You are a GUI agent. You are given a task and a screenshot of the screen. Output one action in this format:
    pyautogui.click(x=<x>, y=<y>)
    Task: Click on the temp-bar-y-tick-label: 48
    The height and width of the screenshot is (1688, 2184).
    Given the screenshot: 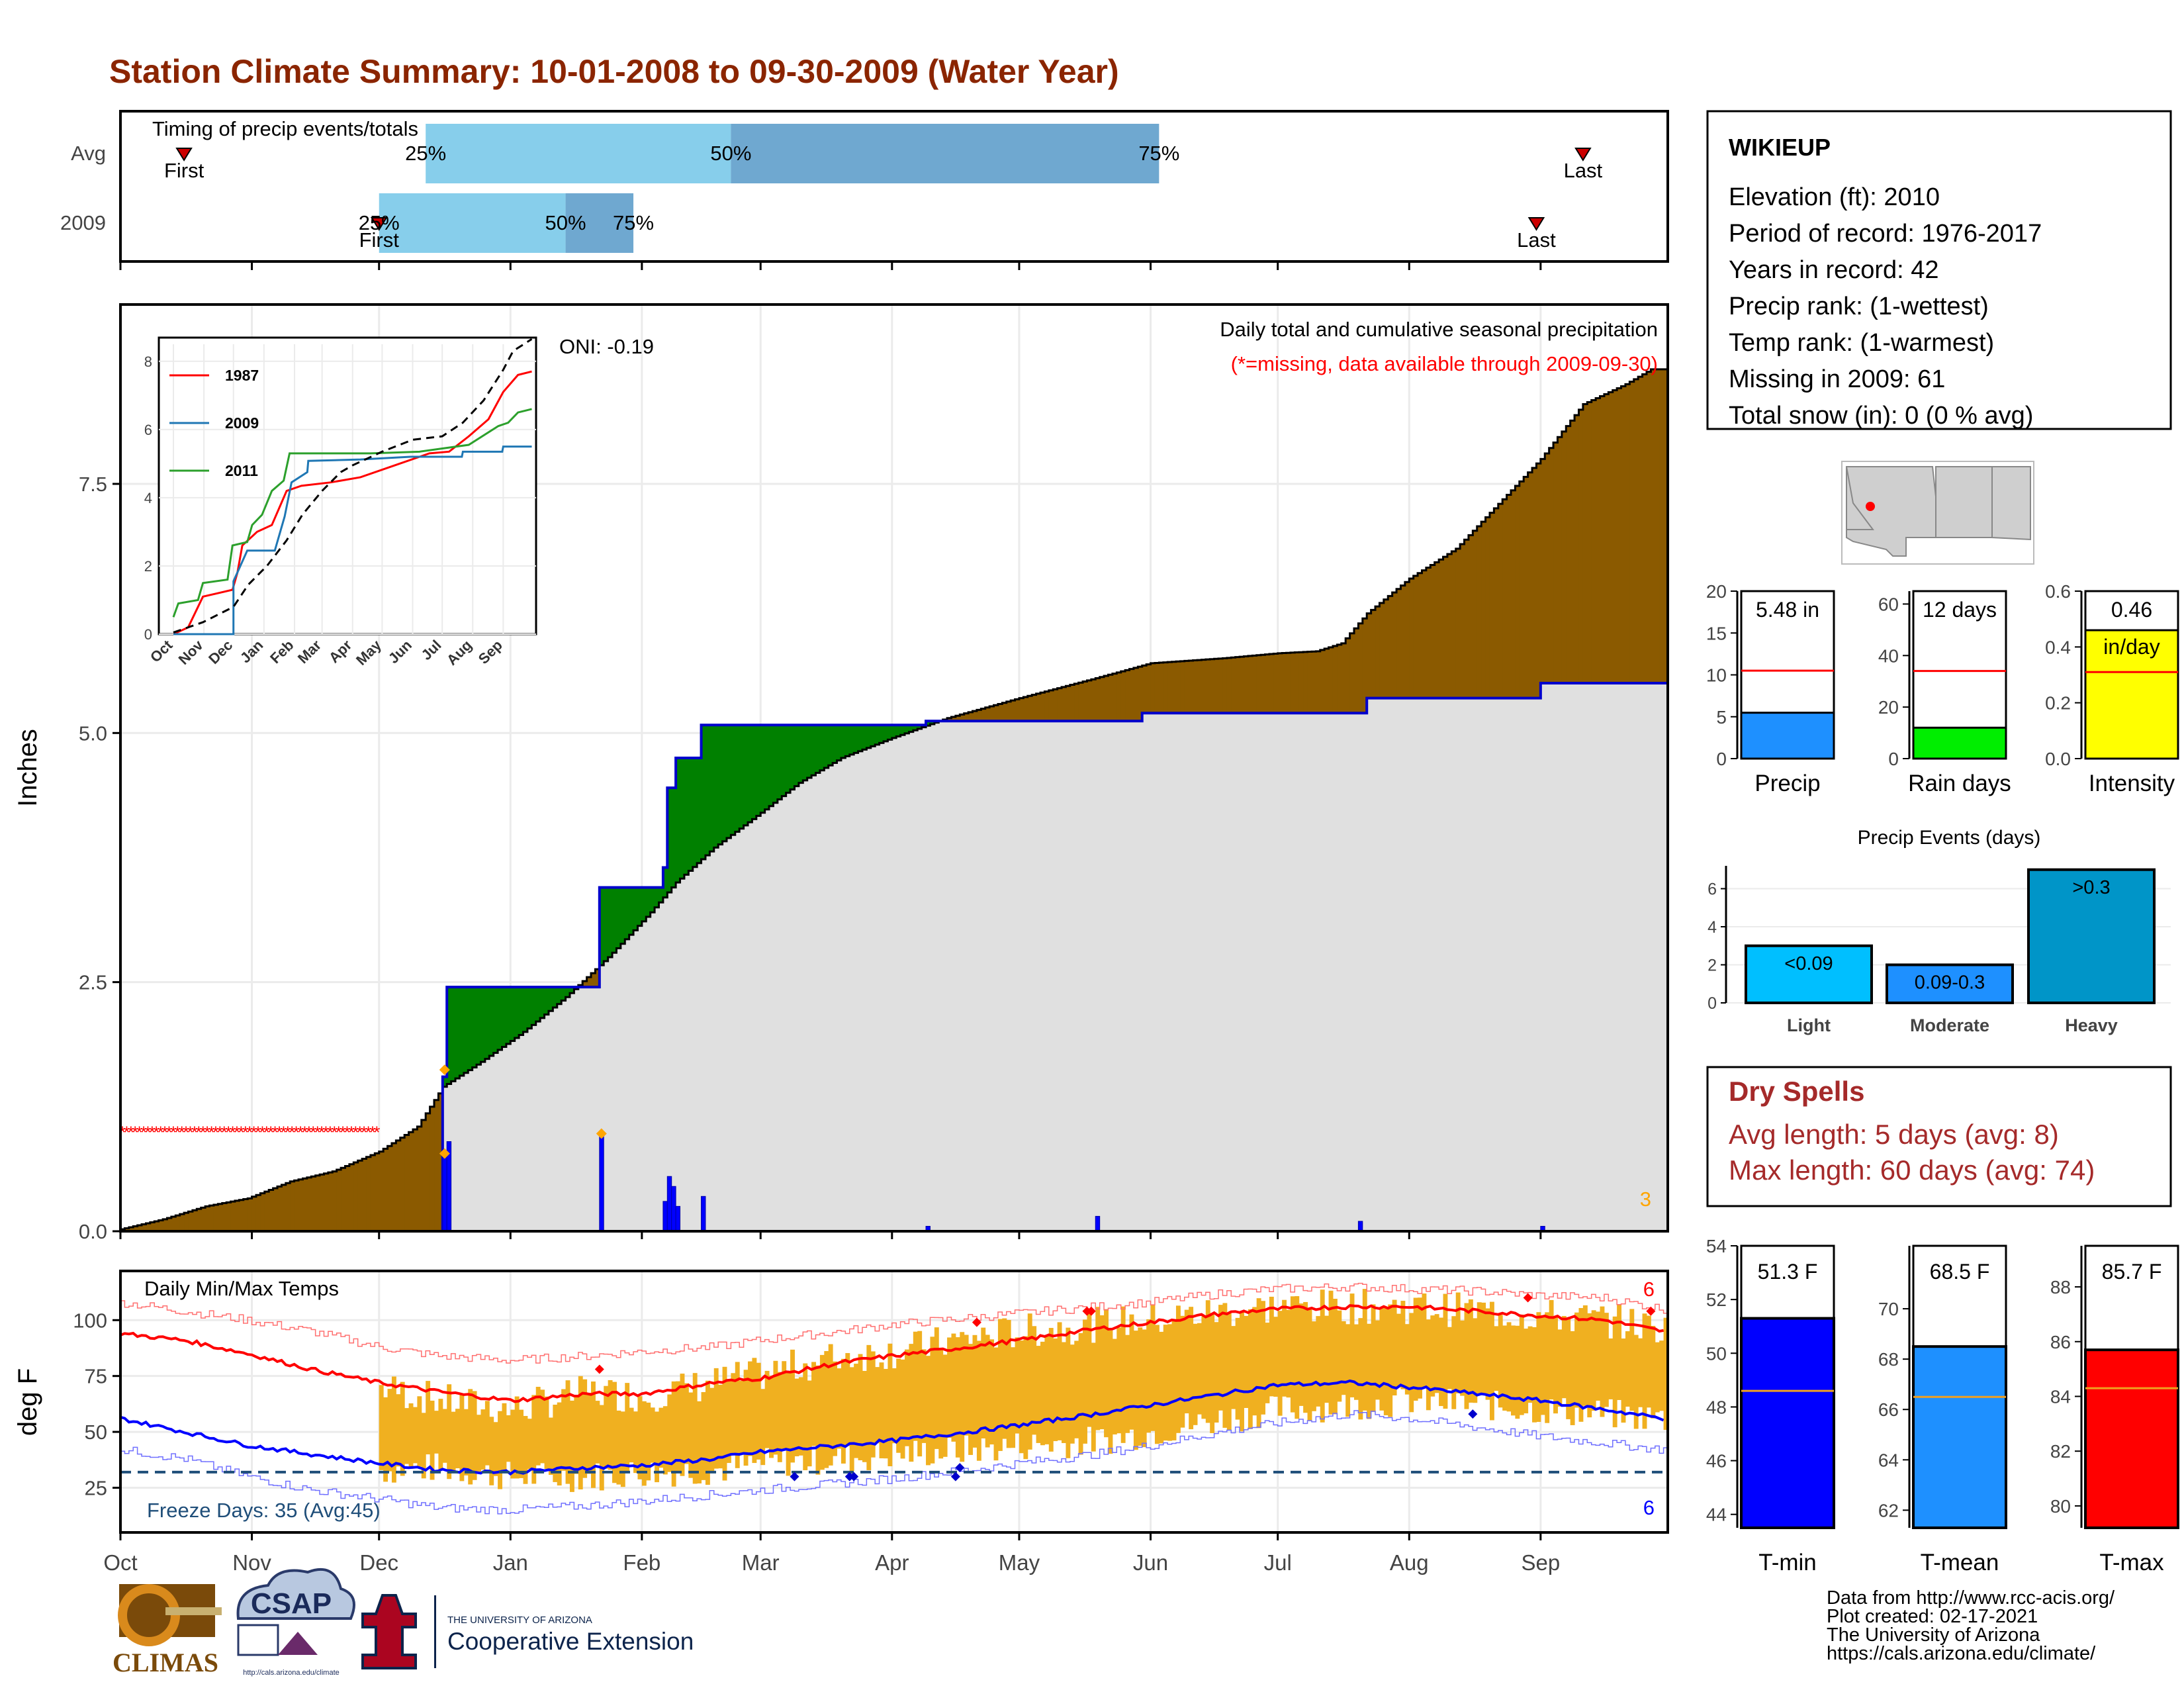 What is the action you would take?
    pyautogui.click(x=1716, y=1407)
    